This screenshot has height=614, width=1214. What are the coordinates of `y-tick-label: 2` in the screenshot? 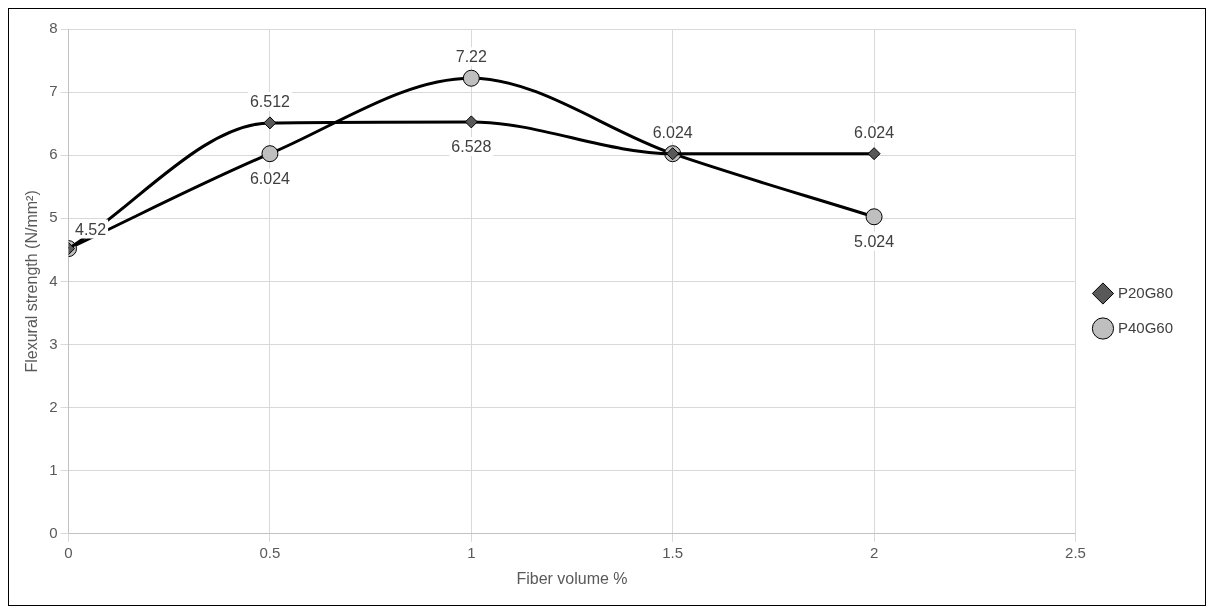 It's located at (53, 406).